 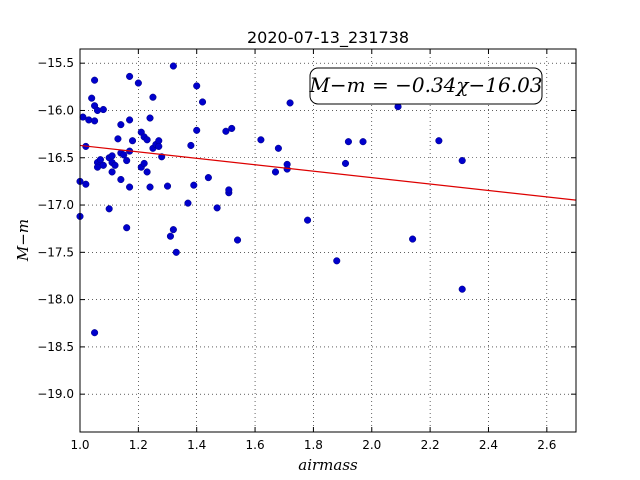 What do you see at coordinates (138, 445) in the screenshot?
I see `x-tick-label: 1.2` at bounding box center [138, 445].